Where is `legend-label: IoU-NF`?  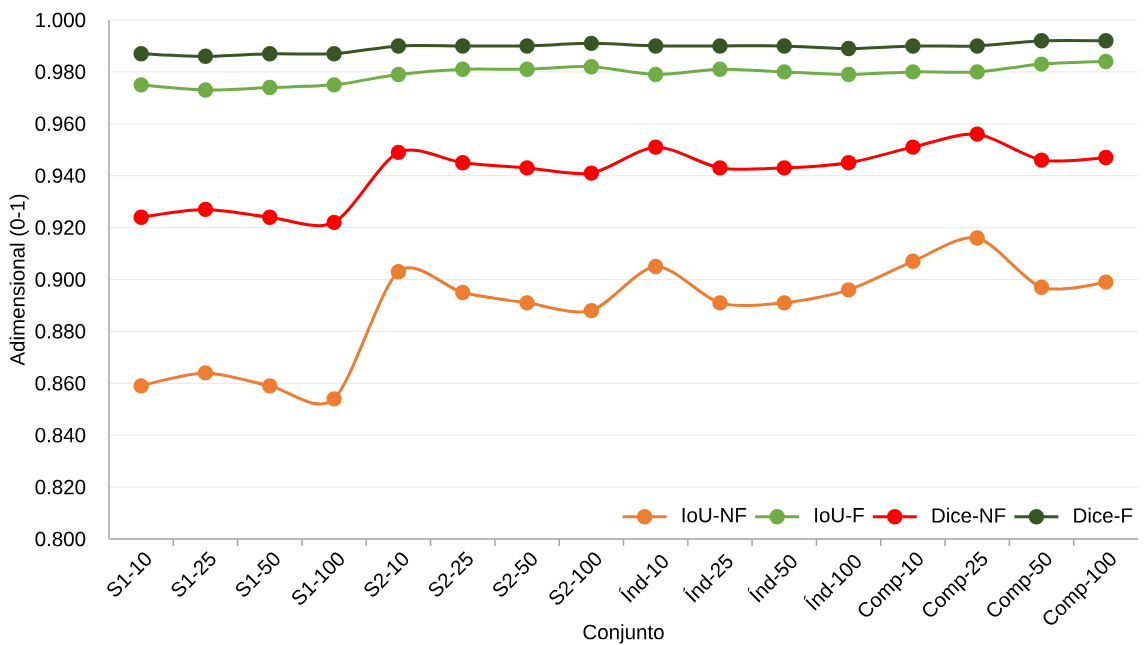 legend-label: IoU-NF is located at coordinates (714, 515).